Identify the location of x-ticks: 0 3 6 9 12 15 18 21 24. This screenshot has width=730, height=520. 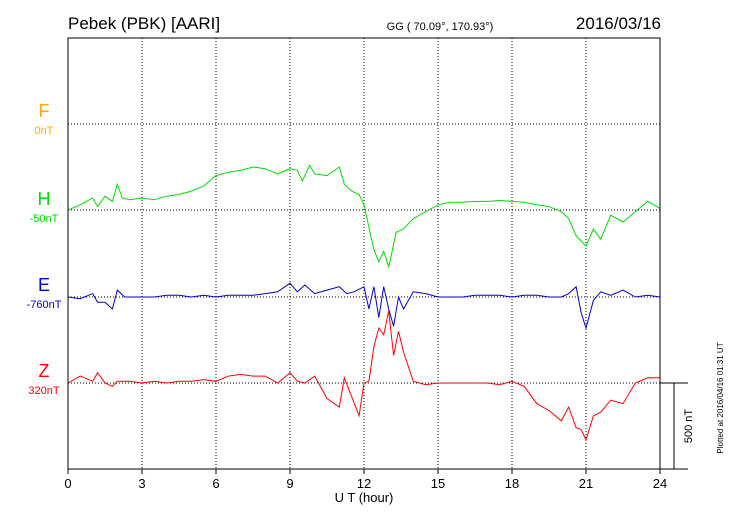
(365, 480).